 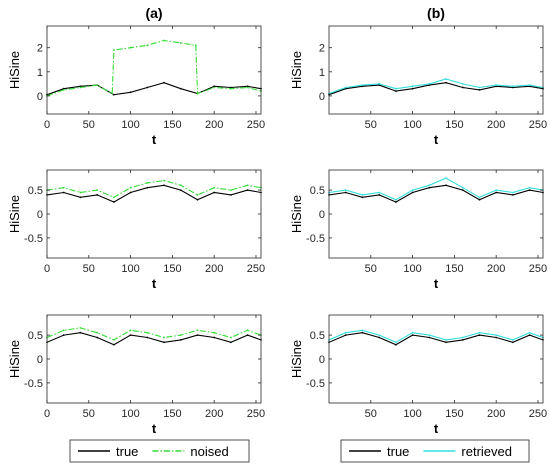 I want to click on chart-panel-left-top: 0 50 100 150 200 250 0 1 2 t HiSine (a), so click(x=136, y=76).